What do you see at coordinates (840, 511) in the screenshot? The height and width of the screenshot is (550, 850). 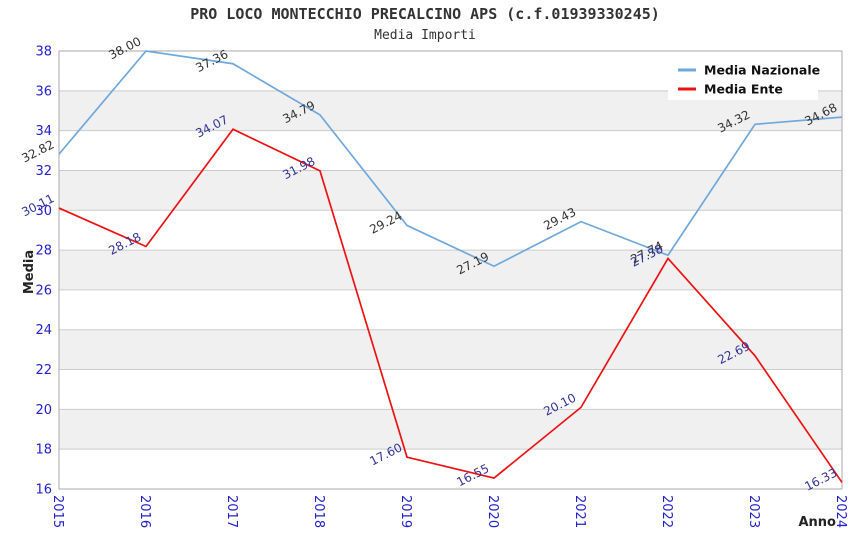 I see `x-tick-label: 2024` at bounding box center [840, 511].